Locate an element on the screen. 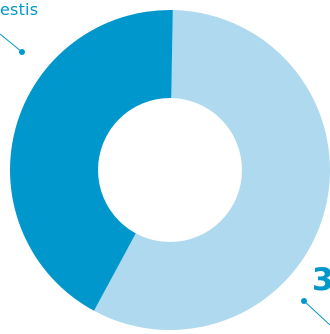  right-slice-leader-line is located at coordinates (316, 313).